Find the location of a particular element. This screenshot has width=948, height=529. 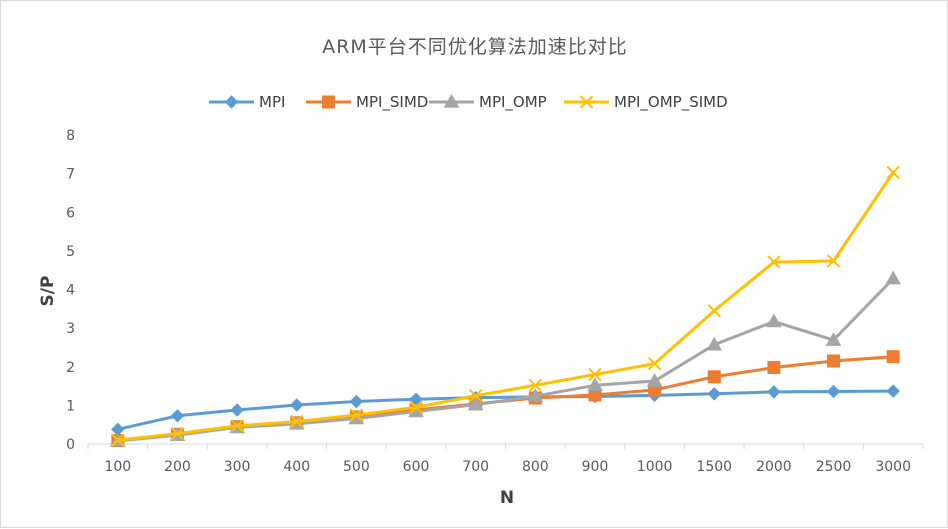

x-tick-label: 600 is located at coordinates (416, 467).